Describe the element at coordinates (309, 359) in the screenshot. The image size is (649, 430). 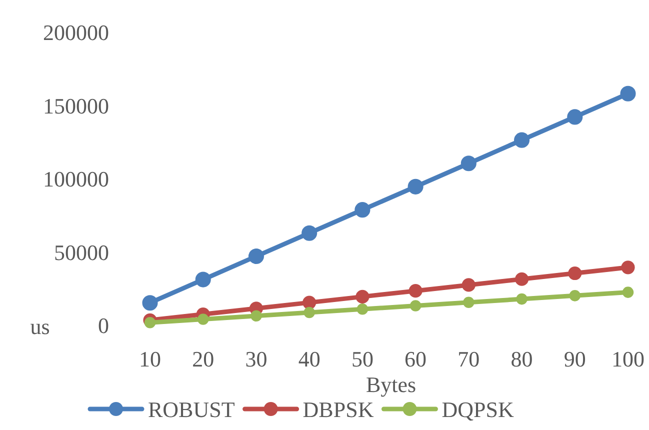
I see `x-tick-label: 40` at that location.